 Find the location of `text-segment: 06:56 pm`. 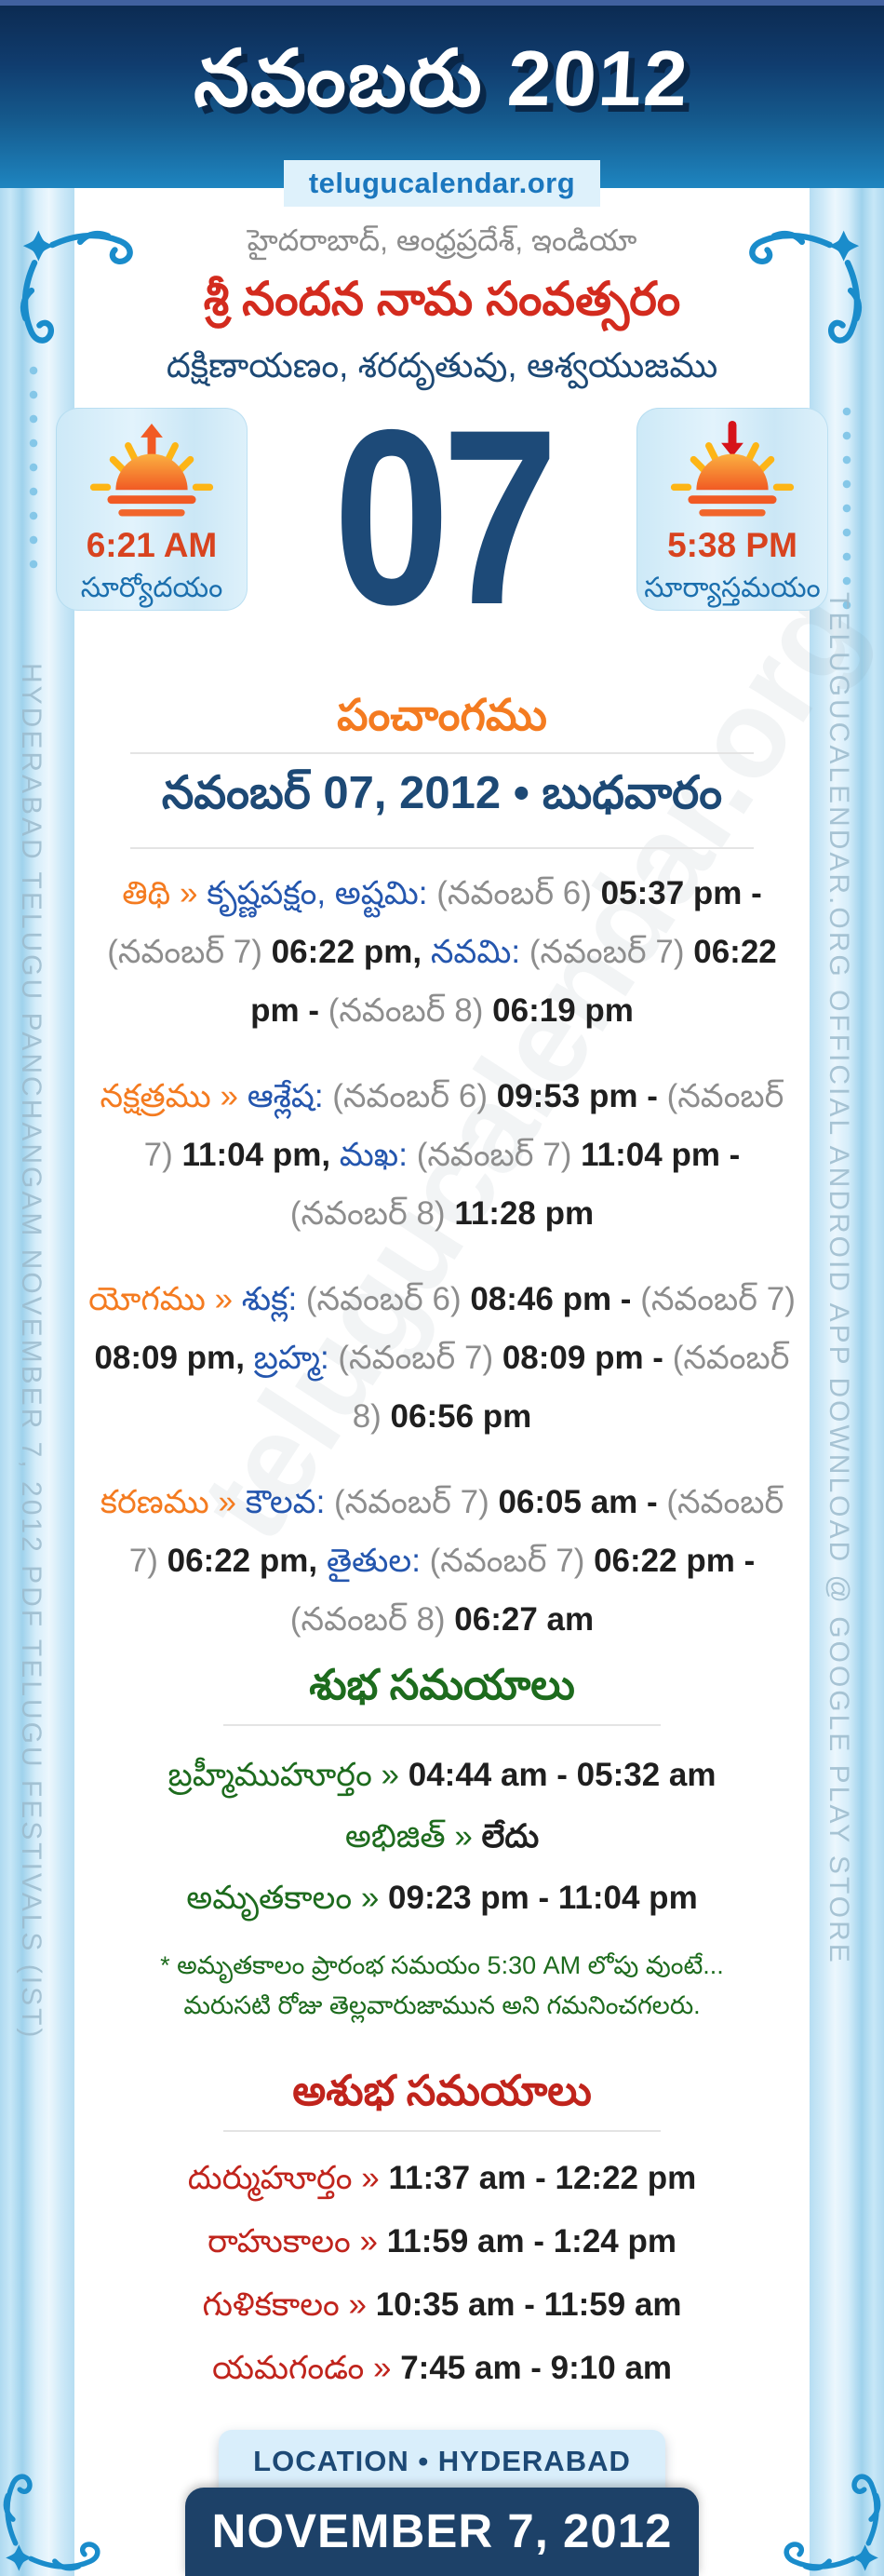

text-segment: 06:56 pm is located at coordinates (461, 1416).